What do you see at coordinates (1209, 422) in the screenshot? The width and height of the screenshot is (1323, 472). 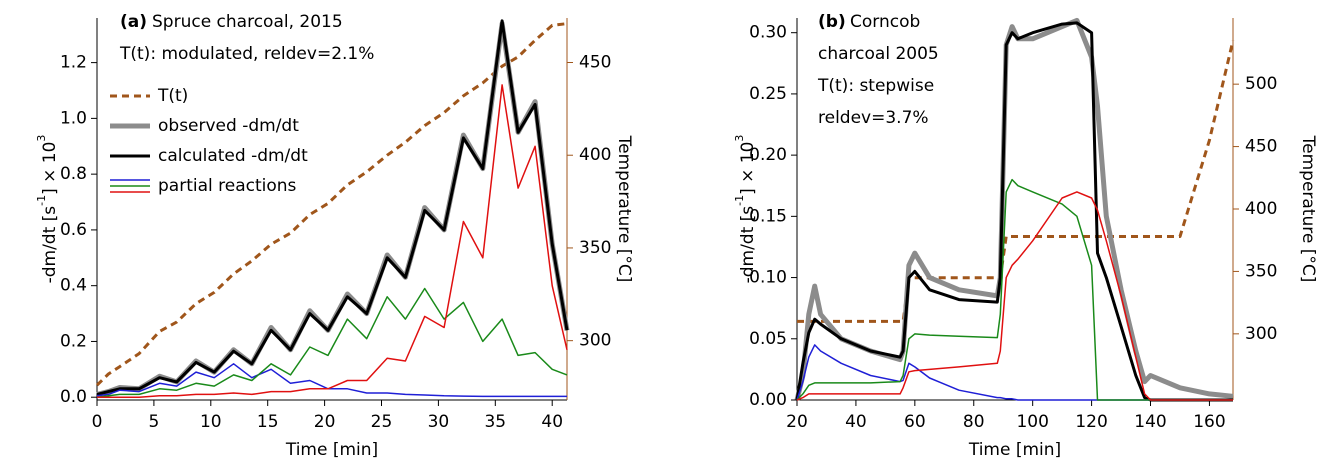 I see `x-tick-label: 160` at bounding box center [1209, 422].